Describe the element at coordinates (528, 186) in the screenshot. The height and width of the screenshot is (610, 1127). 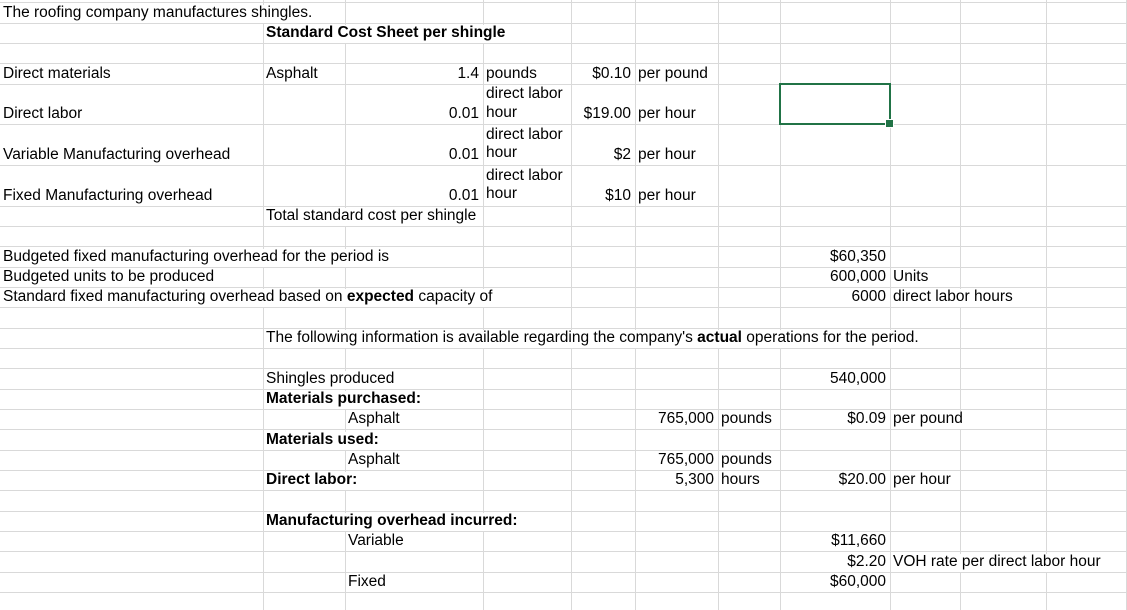
I see `cell-D7: direct labor hour` at that location.